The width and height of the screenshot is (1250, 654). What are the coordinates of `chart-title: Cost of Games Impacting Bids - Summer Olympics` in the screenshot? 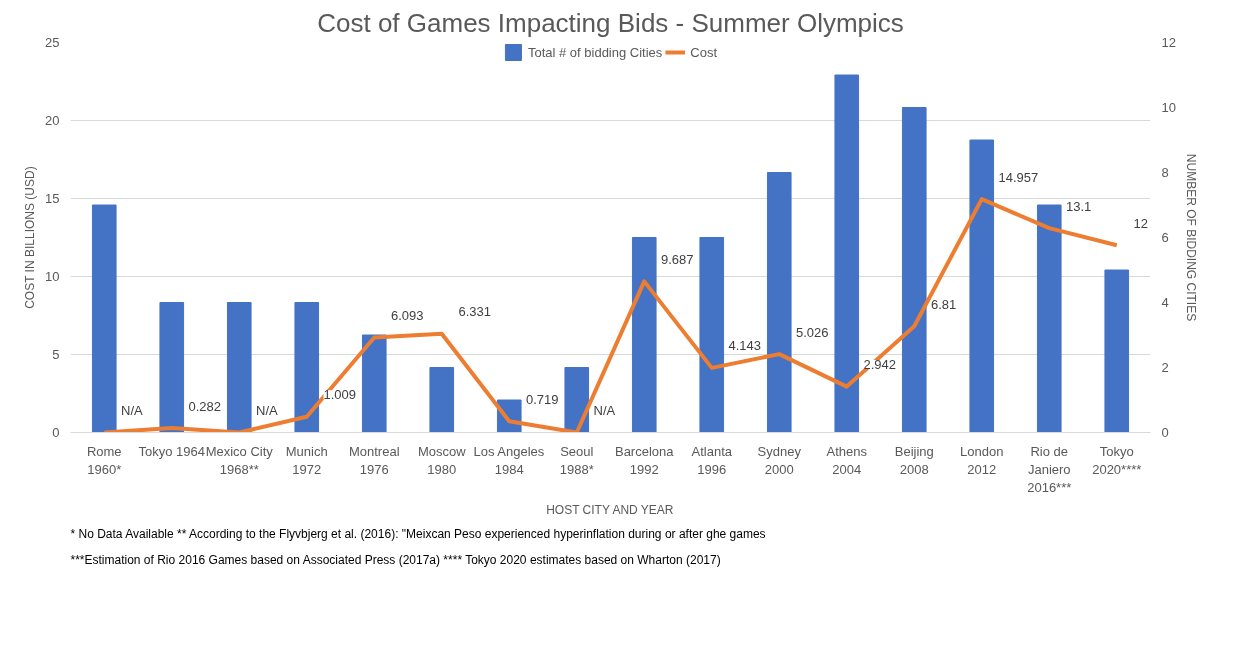 It's located at (610, 22).